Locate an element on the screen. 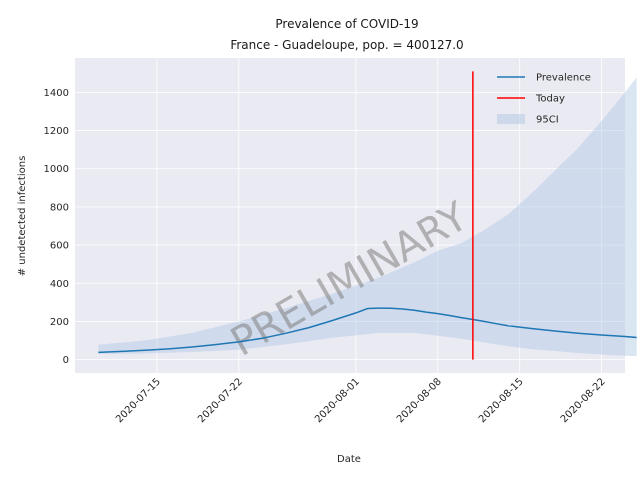 The height and width of the screenshot is (480, 640). x-tick-label: 2020-07-15 is located at coordinates (138, 400).